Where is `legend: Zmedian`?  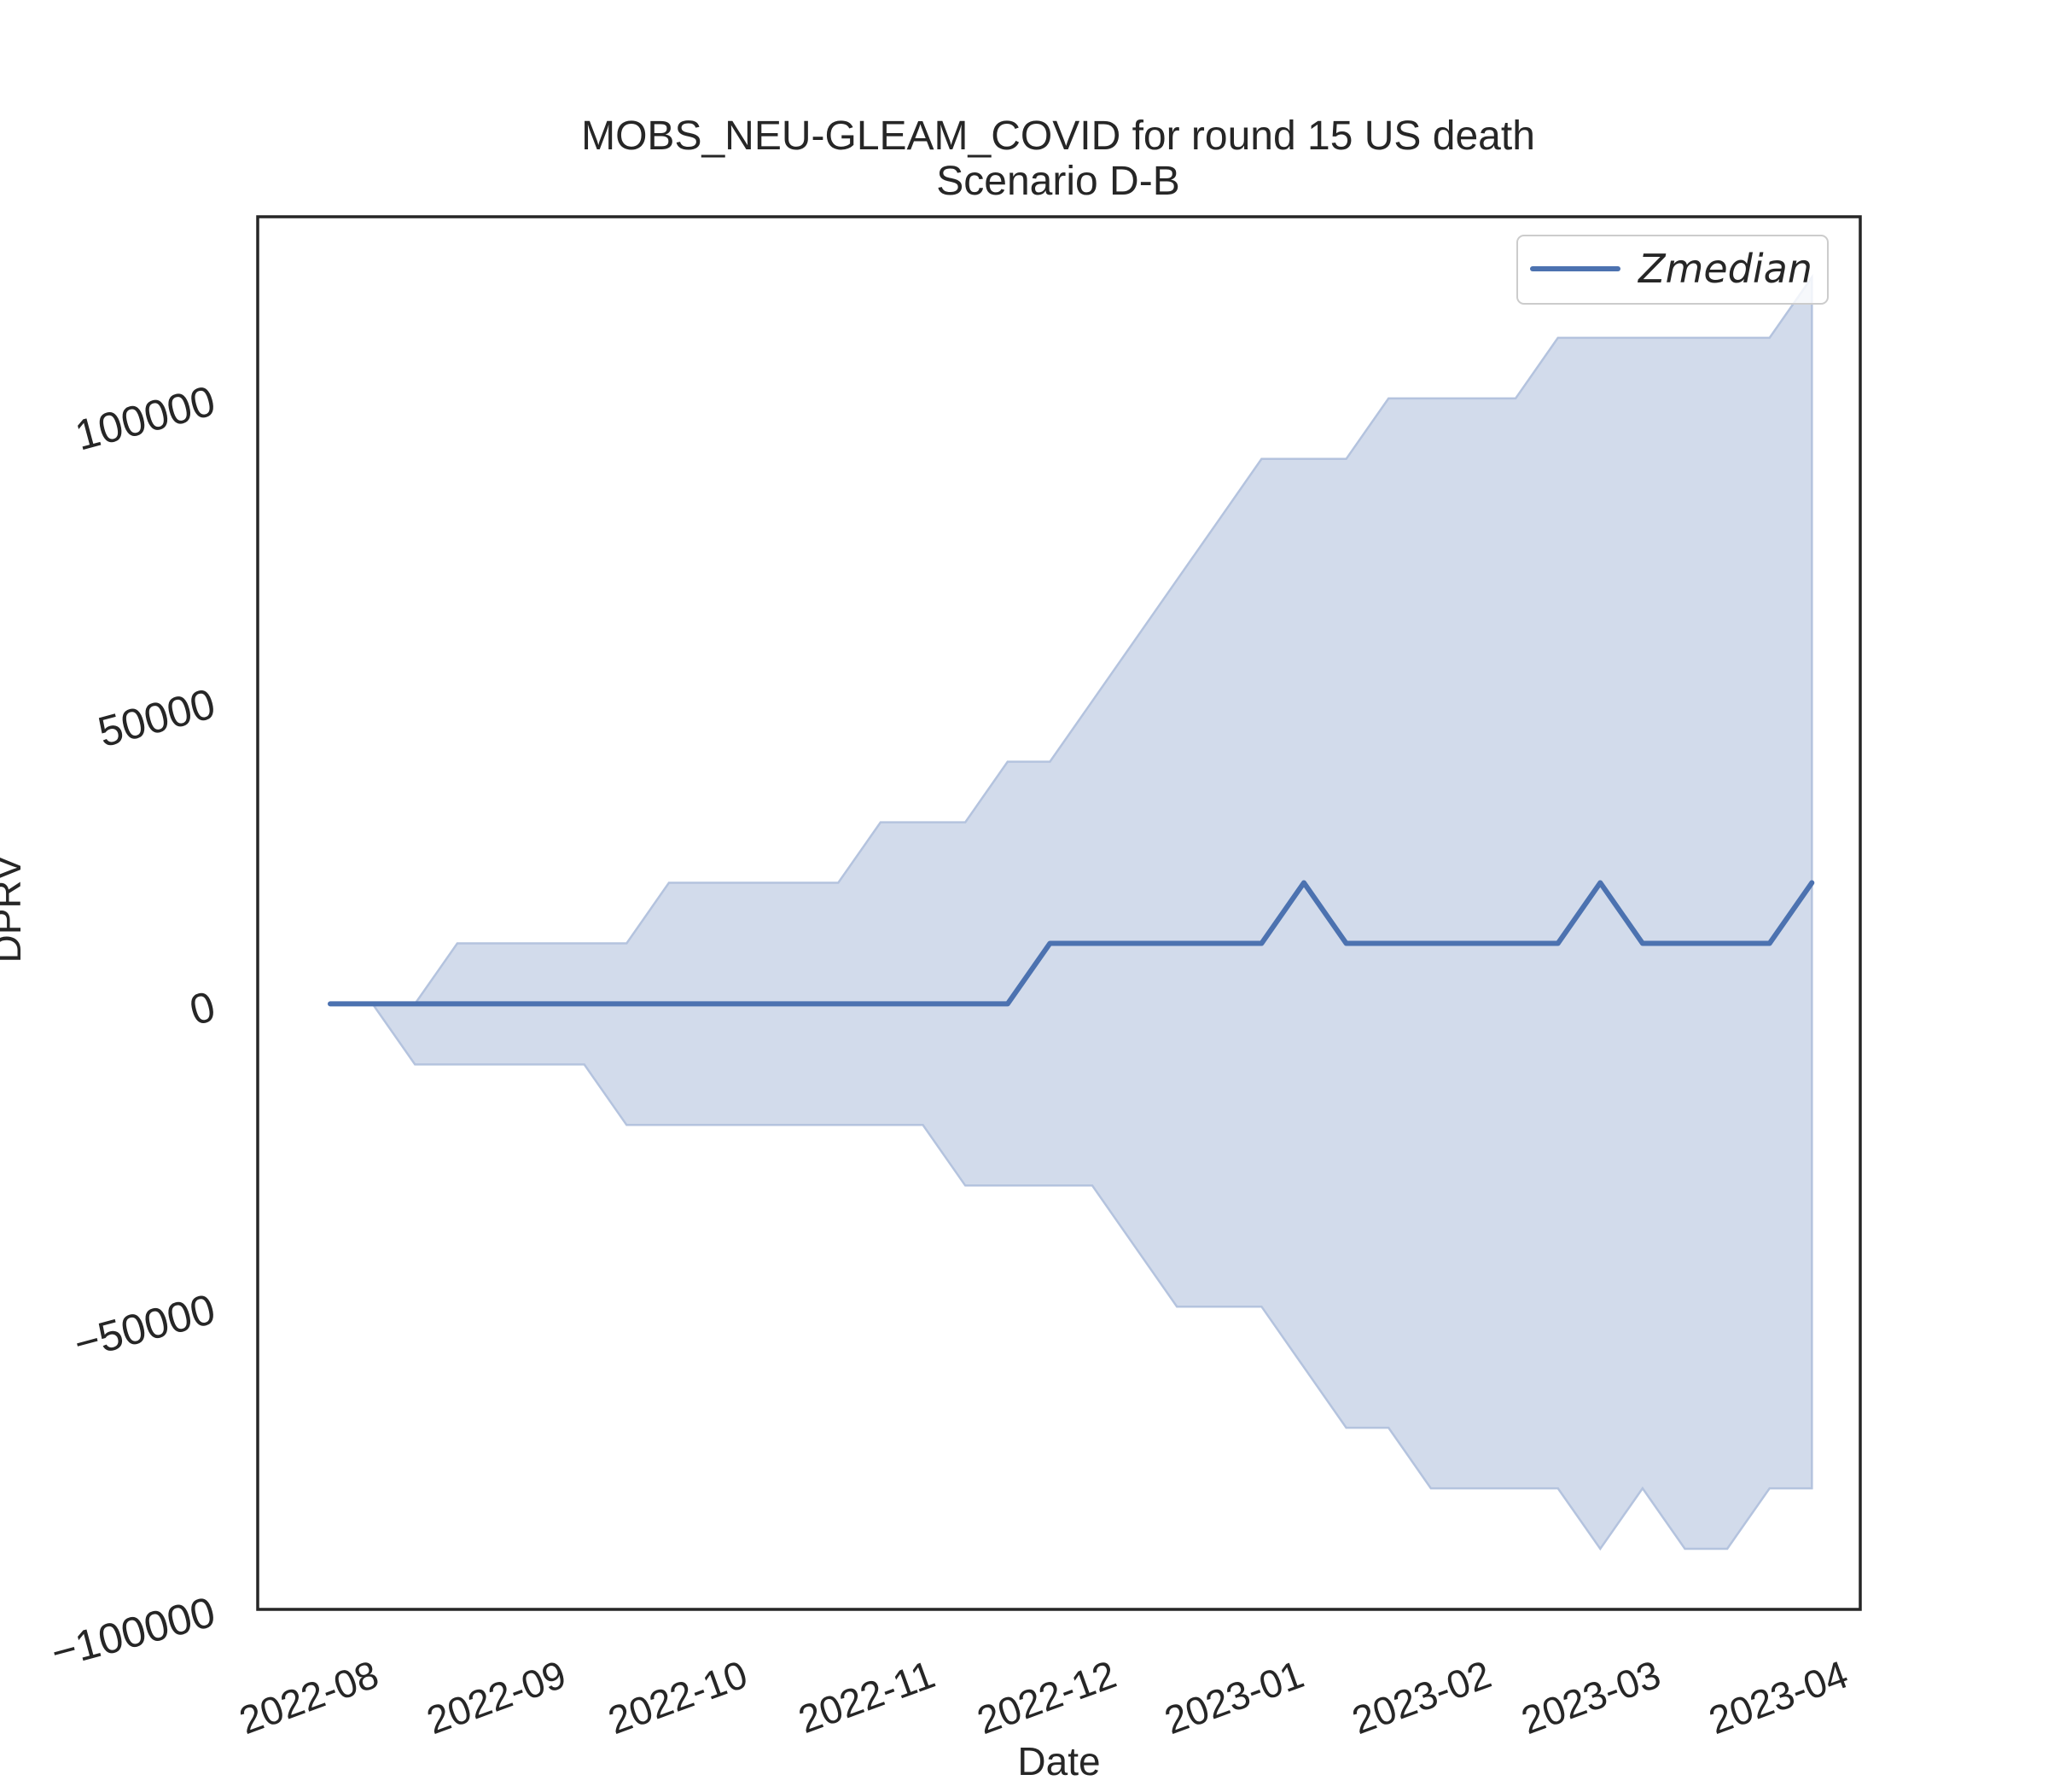 legend: Zmedian is located at coordinates (1672, 270).